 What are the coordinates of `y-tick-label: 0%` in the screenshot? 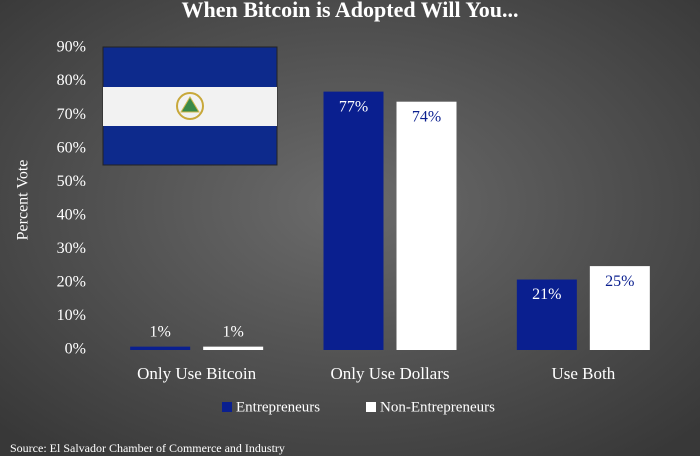 It's located at (75, 349).